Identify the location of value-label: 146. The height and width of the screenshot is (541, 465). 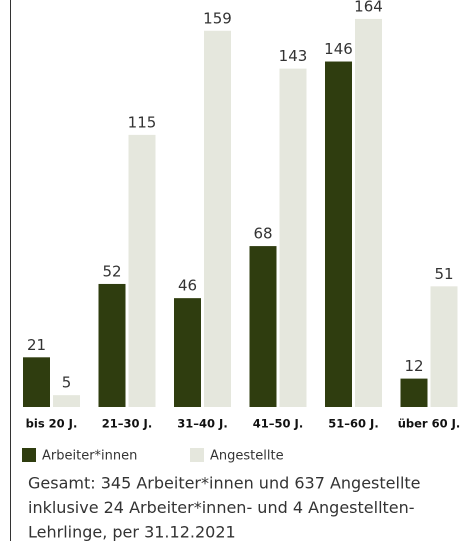
(338, 49).